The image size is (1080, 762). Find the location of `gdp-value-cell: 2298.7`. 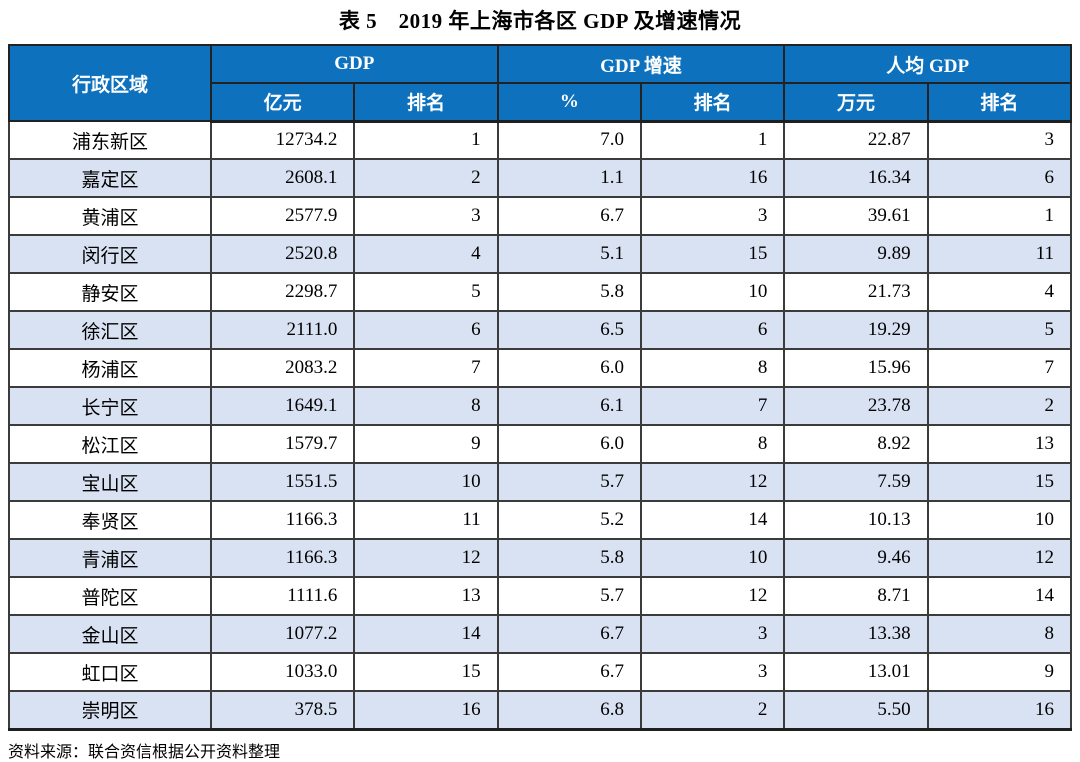

gdp-value-cell: 2298.7 is located at coordinates (282, 292).